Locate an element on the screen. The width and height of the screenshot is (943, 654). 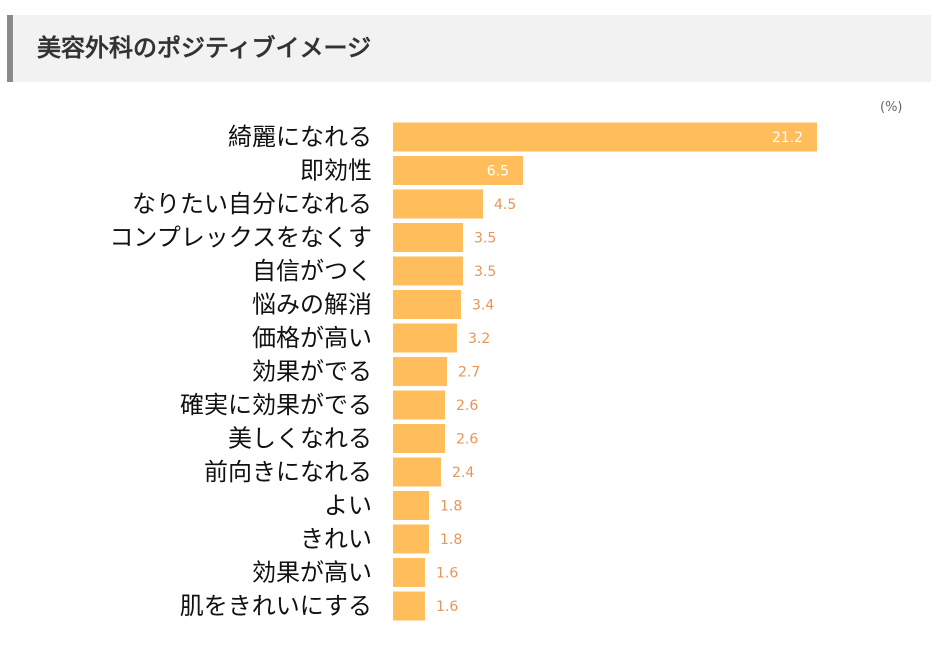
page-title: 美容外科のポジティブイメージ is located at coordinates (204, 48).